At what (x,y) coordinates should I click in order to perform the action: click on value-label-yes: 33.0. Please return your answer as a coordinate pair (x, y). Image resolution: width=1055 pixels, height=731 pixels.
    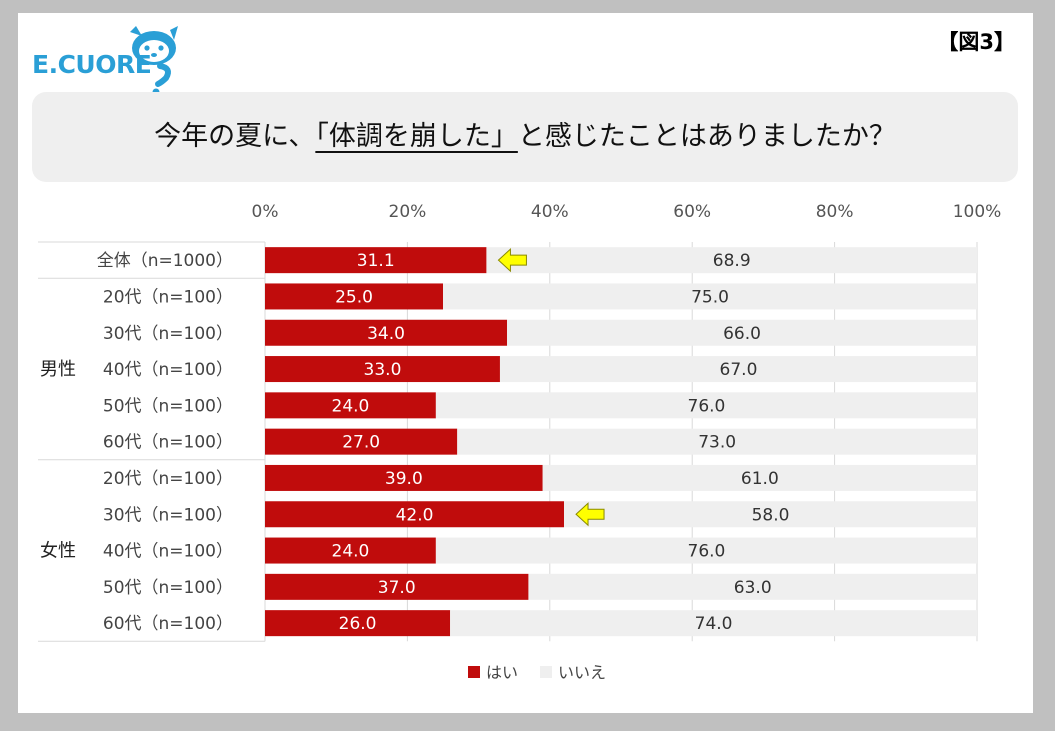
    Looking at the image, I should click on (383, 370).